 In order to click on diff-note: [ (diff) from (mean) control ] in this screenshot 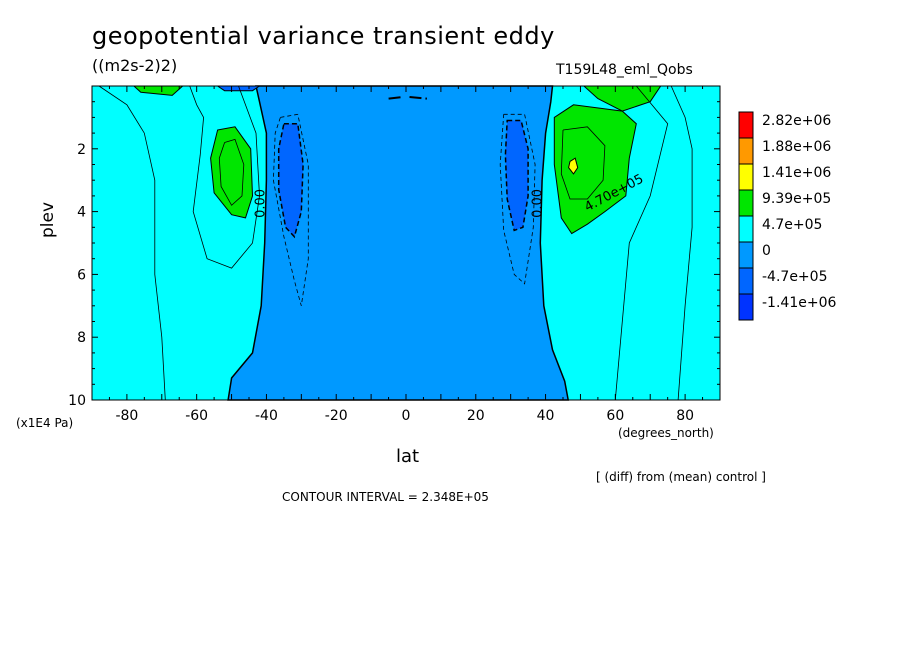, I will do `click(681, 477)`.